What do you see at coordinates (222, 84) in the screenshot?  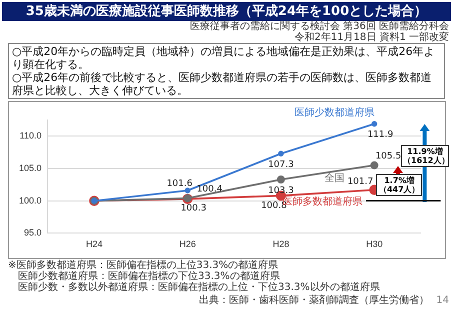 I see `text: ○平成26年の前後で比較すると、医師少数都道府県の若手の医師数は、医師多数都道府県と比較し、大きく伸びている。` at bounding box center [222, 84].